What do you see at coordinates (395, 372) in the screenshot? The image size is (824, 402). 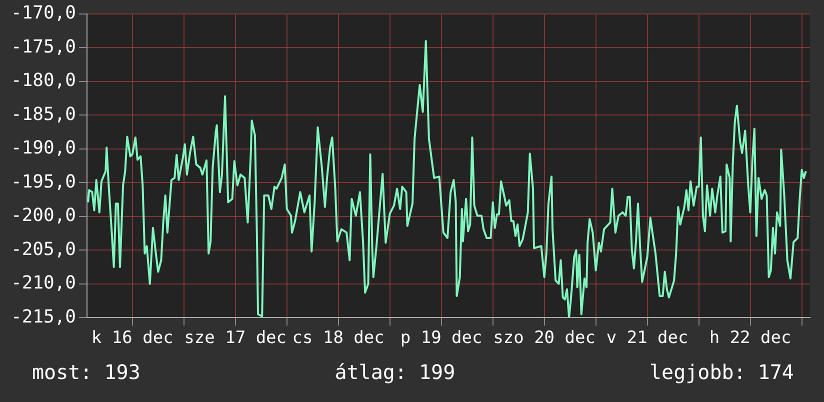 I see `text: átlag: 199` at bounding box center [395, 372].